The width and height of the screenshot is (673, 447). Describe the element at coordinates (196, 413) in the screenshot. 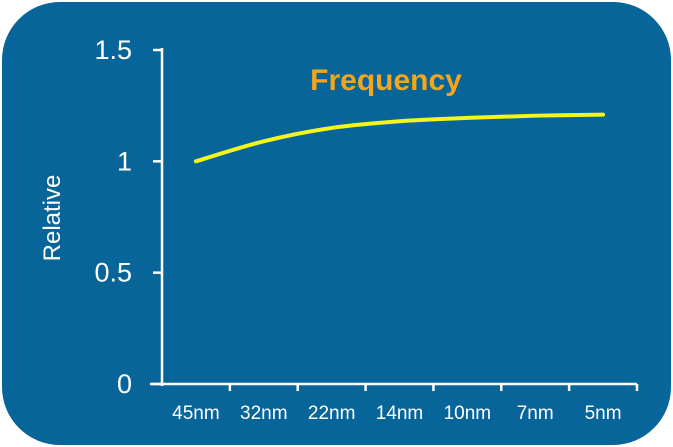

I see `x-tick-label: 45nm` at that location.